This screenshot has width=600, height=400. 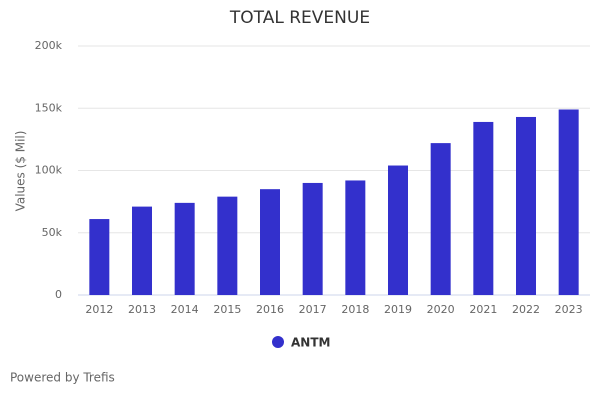 I want to click on x-tick-label: 2018, so click(x=355, y=309).